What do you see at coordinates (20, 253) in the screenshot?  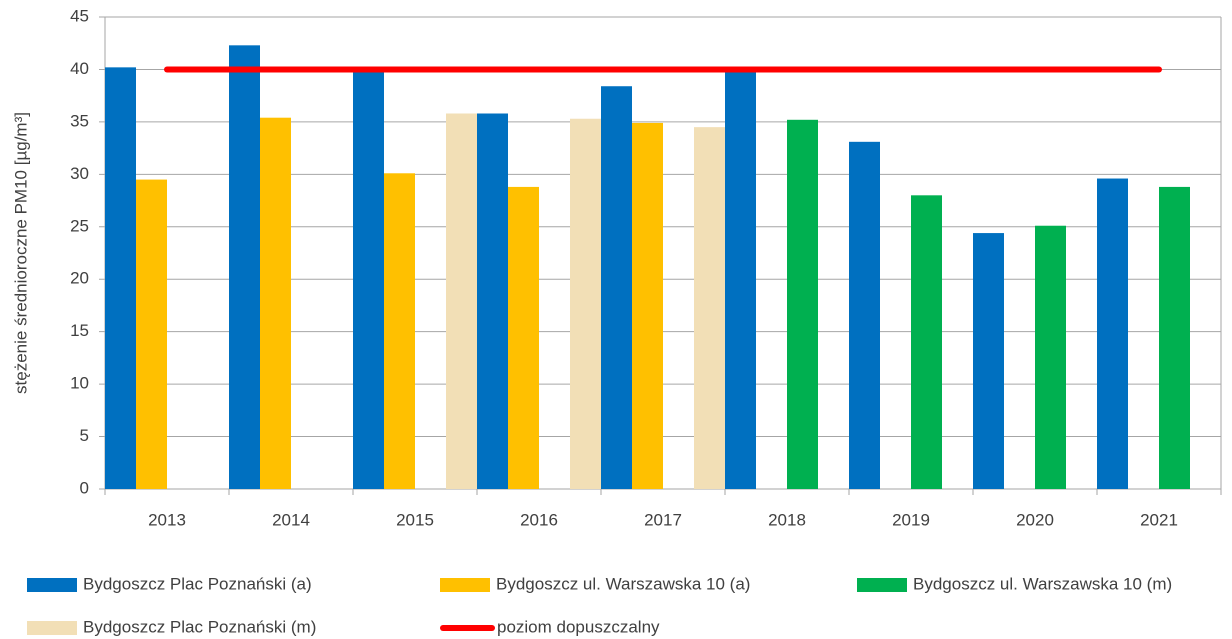 I see `y-axis-label: stężenie średnioroczne PM10 [µg/m³]` at bounding box center [20, 253].